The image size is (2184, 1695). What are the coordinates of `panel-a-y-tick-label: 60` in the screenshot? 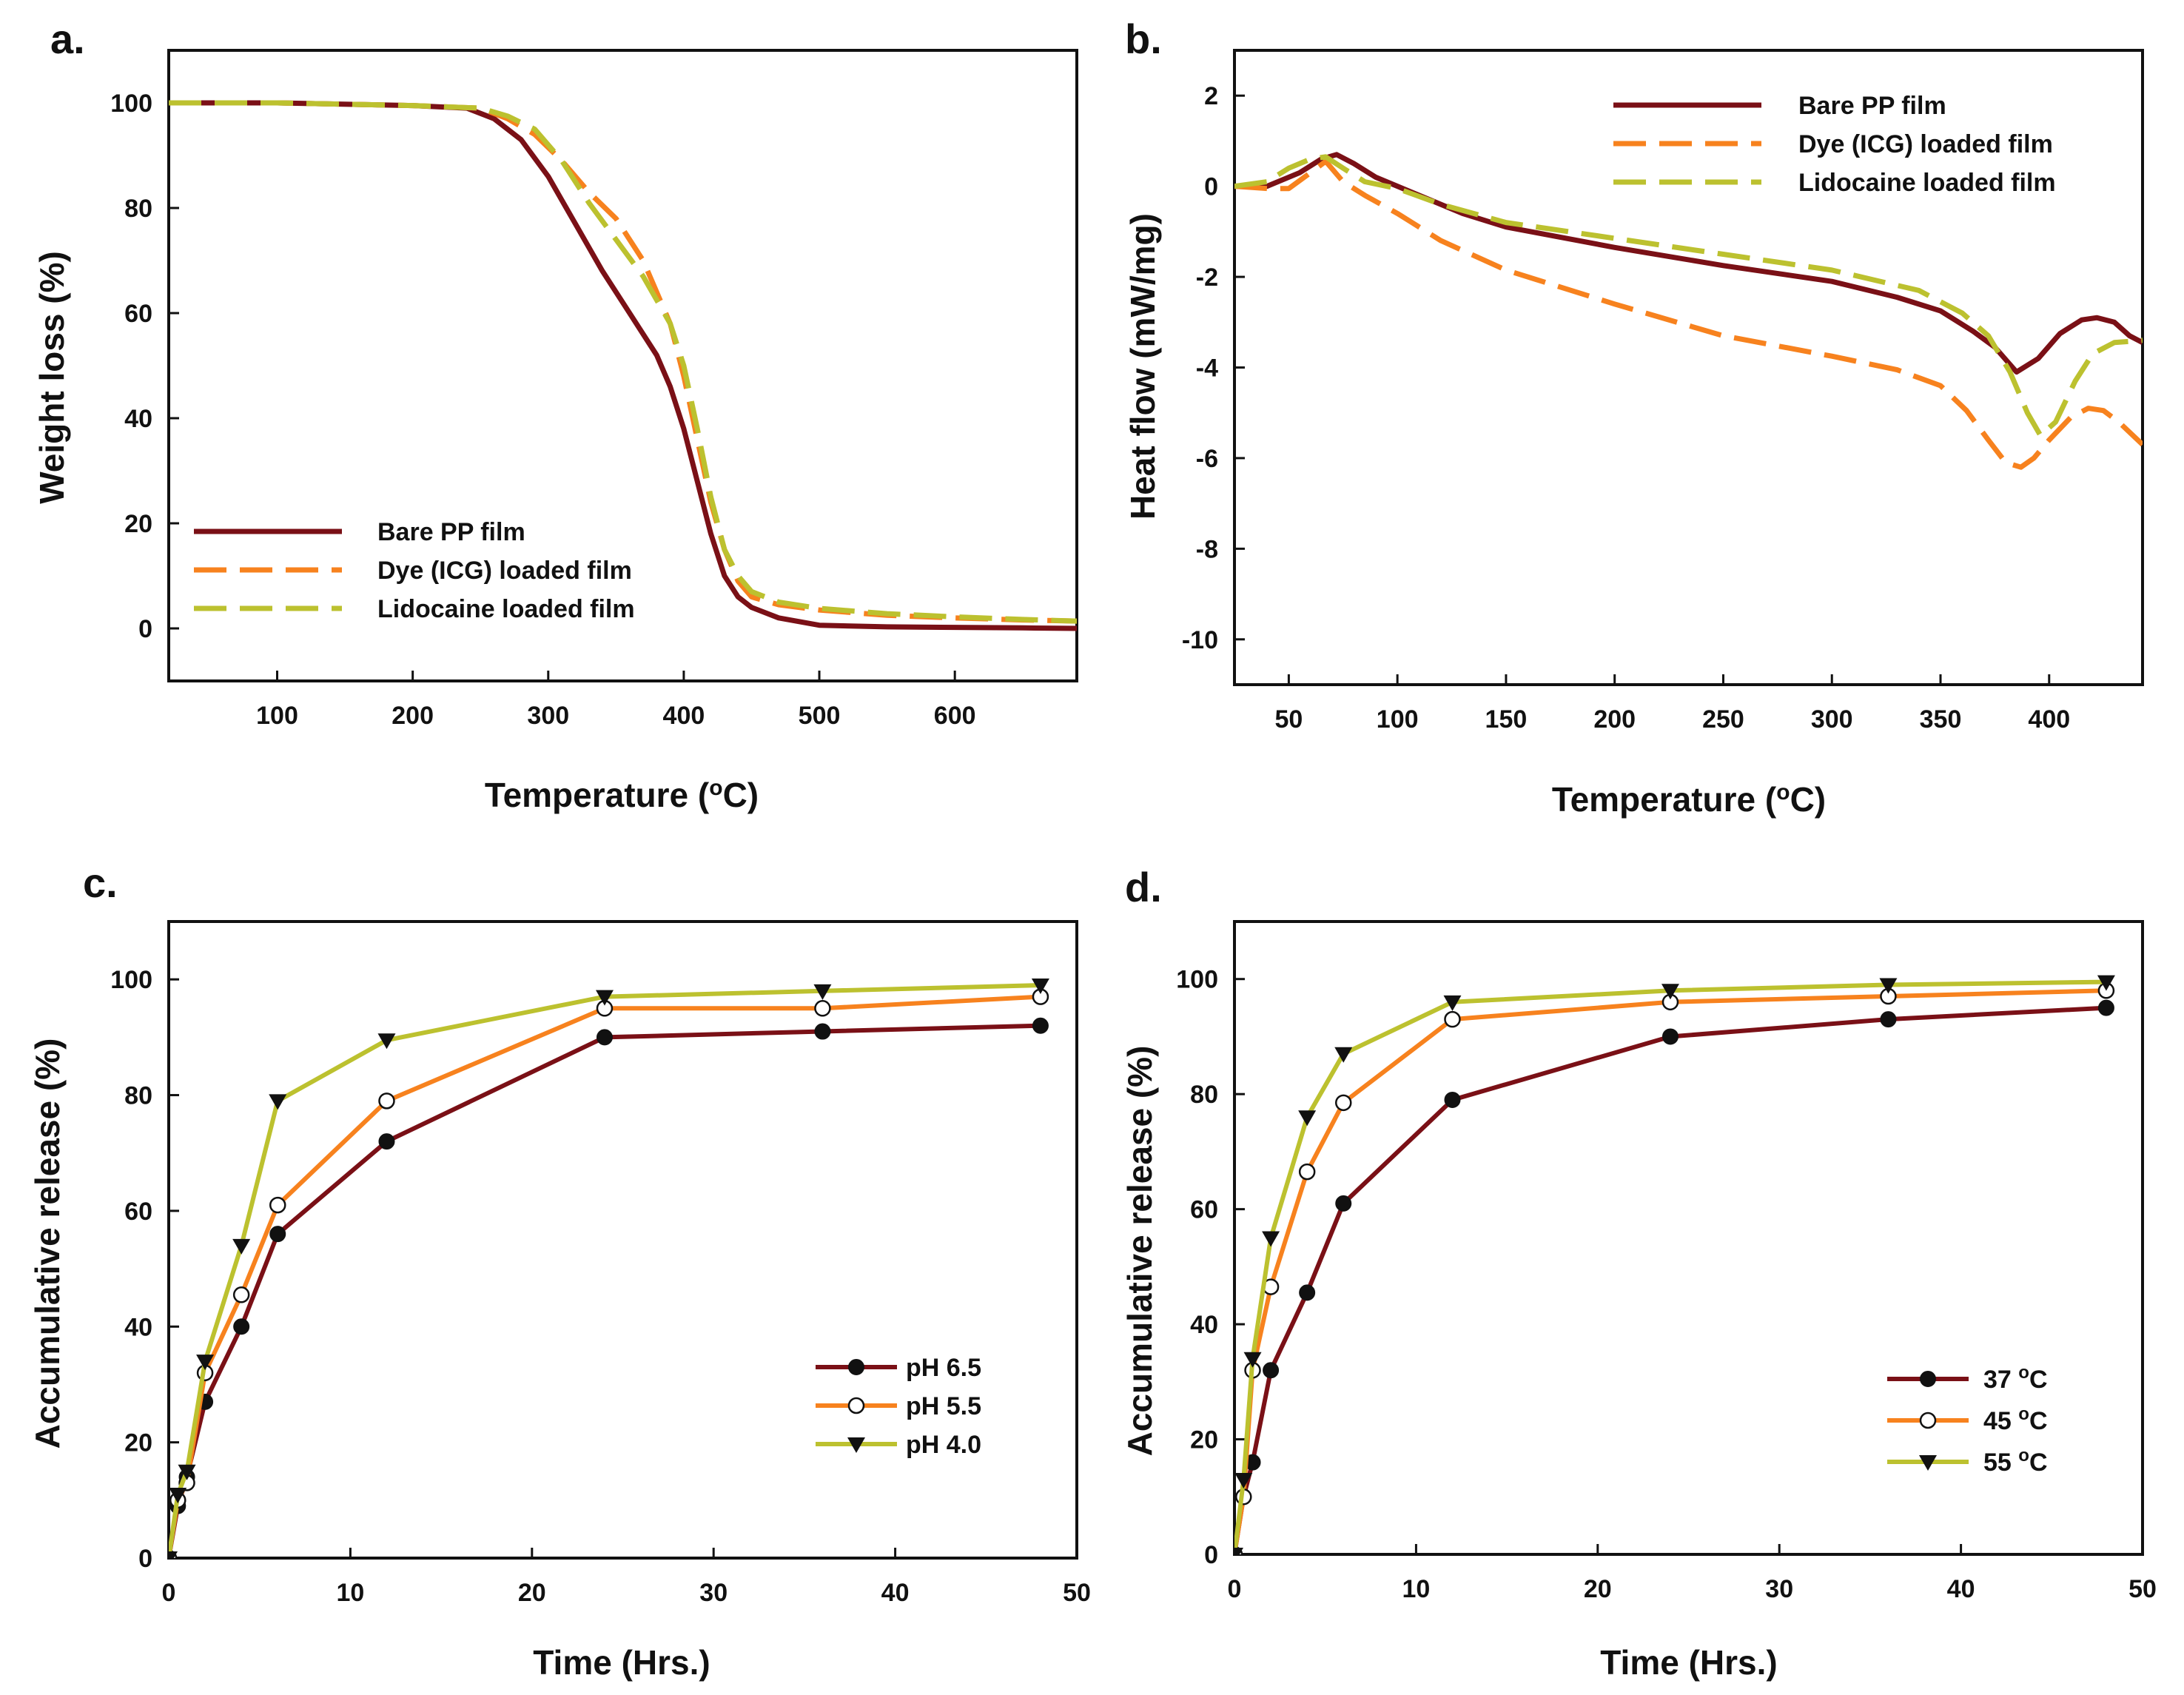 It's located at (138, 314).